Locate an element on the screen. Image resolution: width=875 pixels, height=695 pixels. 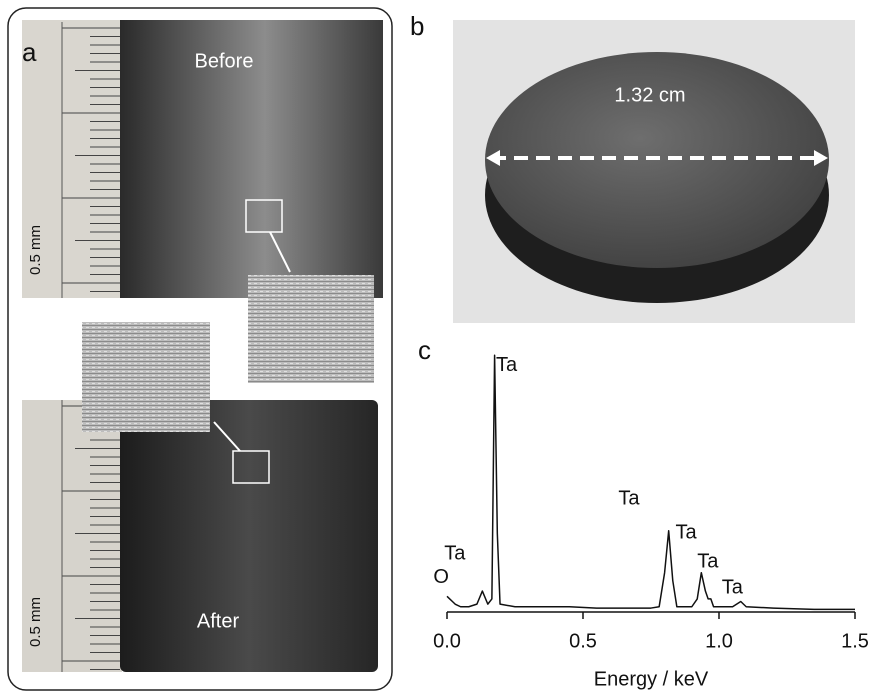
x-tick-label: 1.0 is located at coordinates (719, 641).